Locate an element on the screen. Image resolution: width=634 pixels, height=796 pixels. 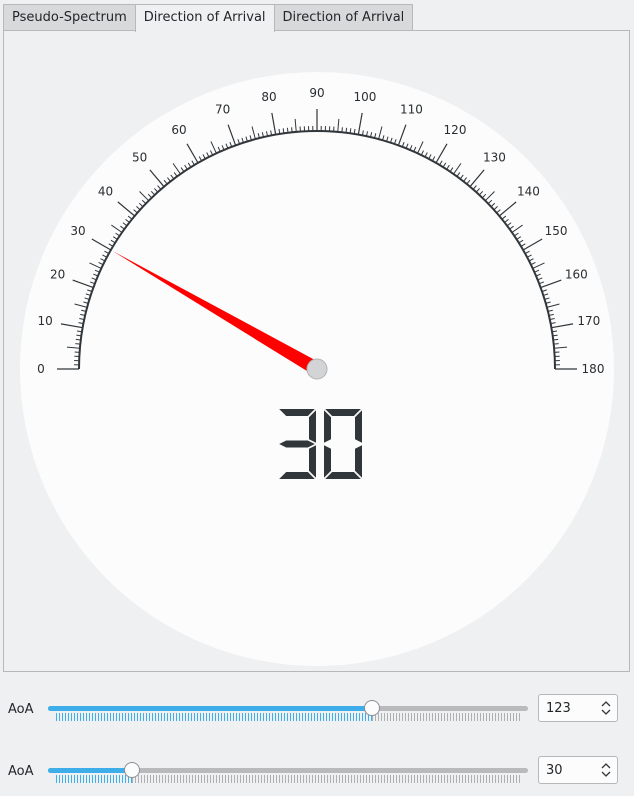
aoa-row-1: AoA 123 is located at coordinates (317, 709).